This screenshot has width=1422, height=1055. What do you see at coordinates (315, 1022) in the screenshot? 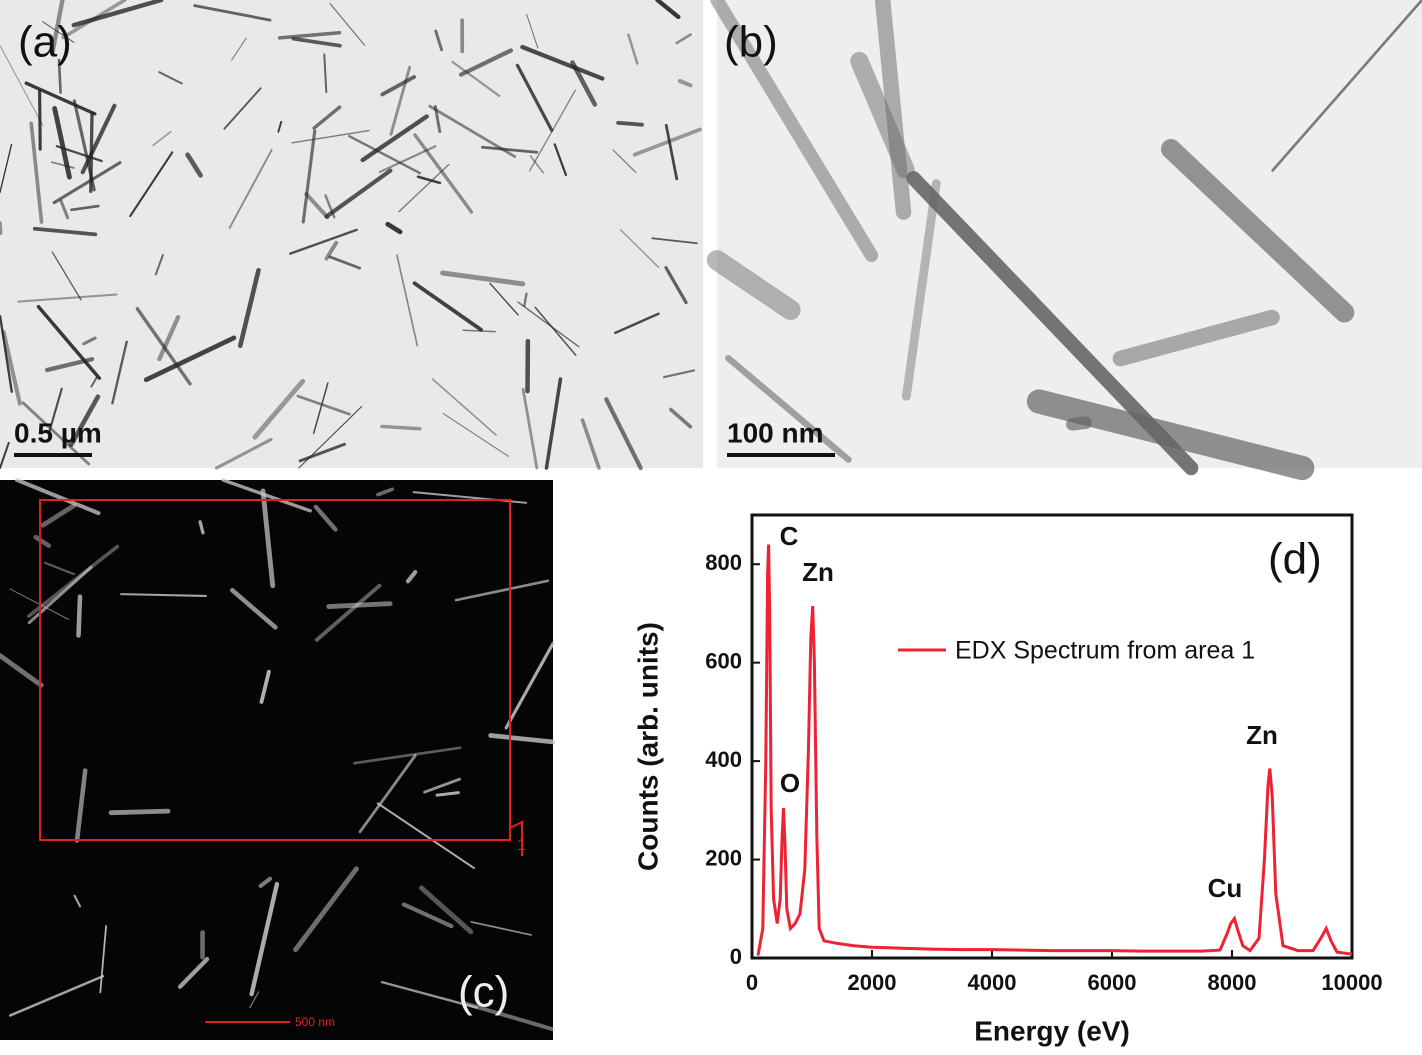
I see `scale-bar-label: 500 nm` at bounding box center [315, 1022].